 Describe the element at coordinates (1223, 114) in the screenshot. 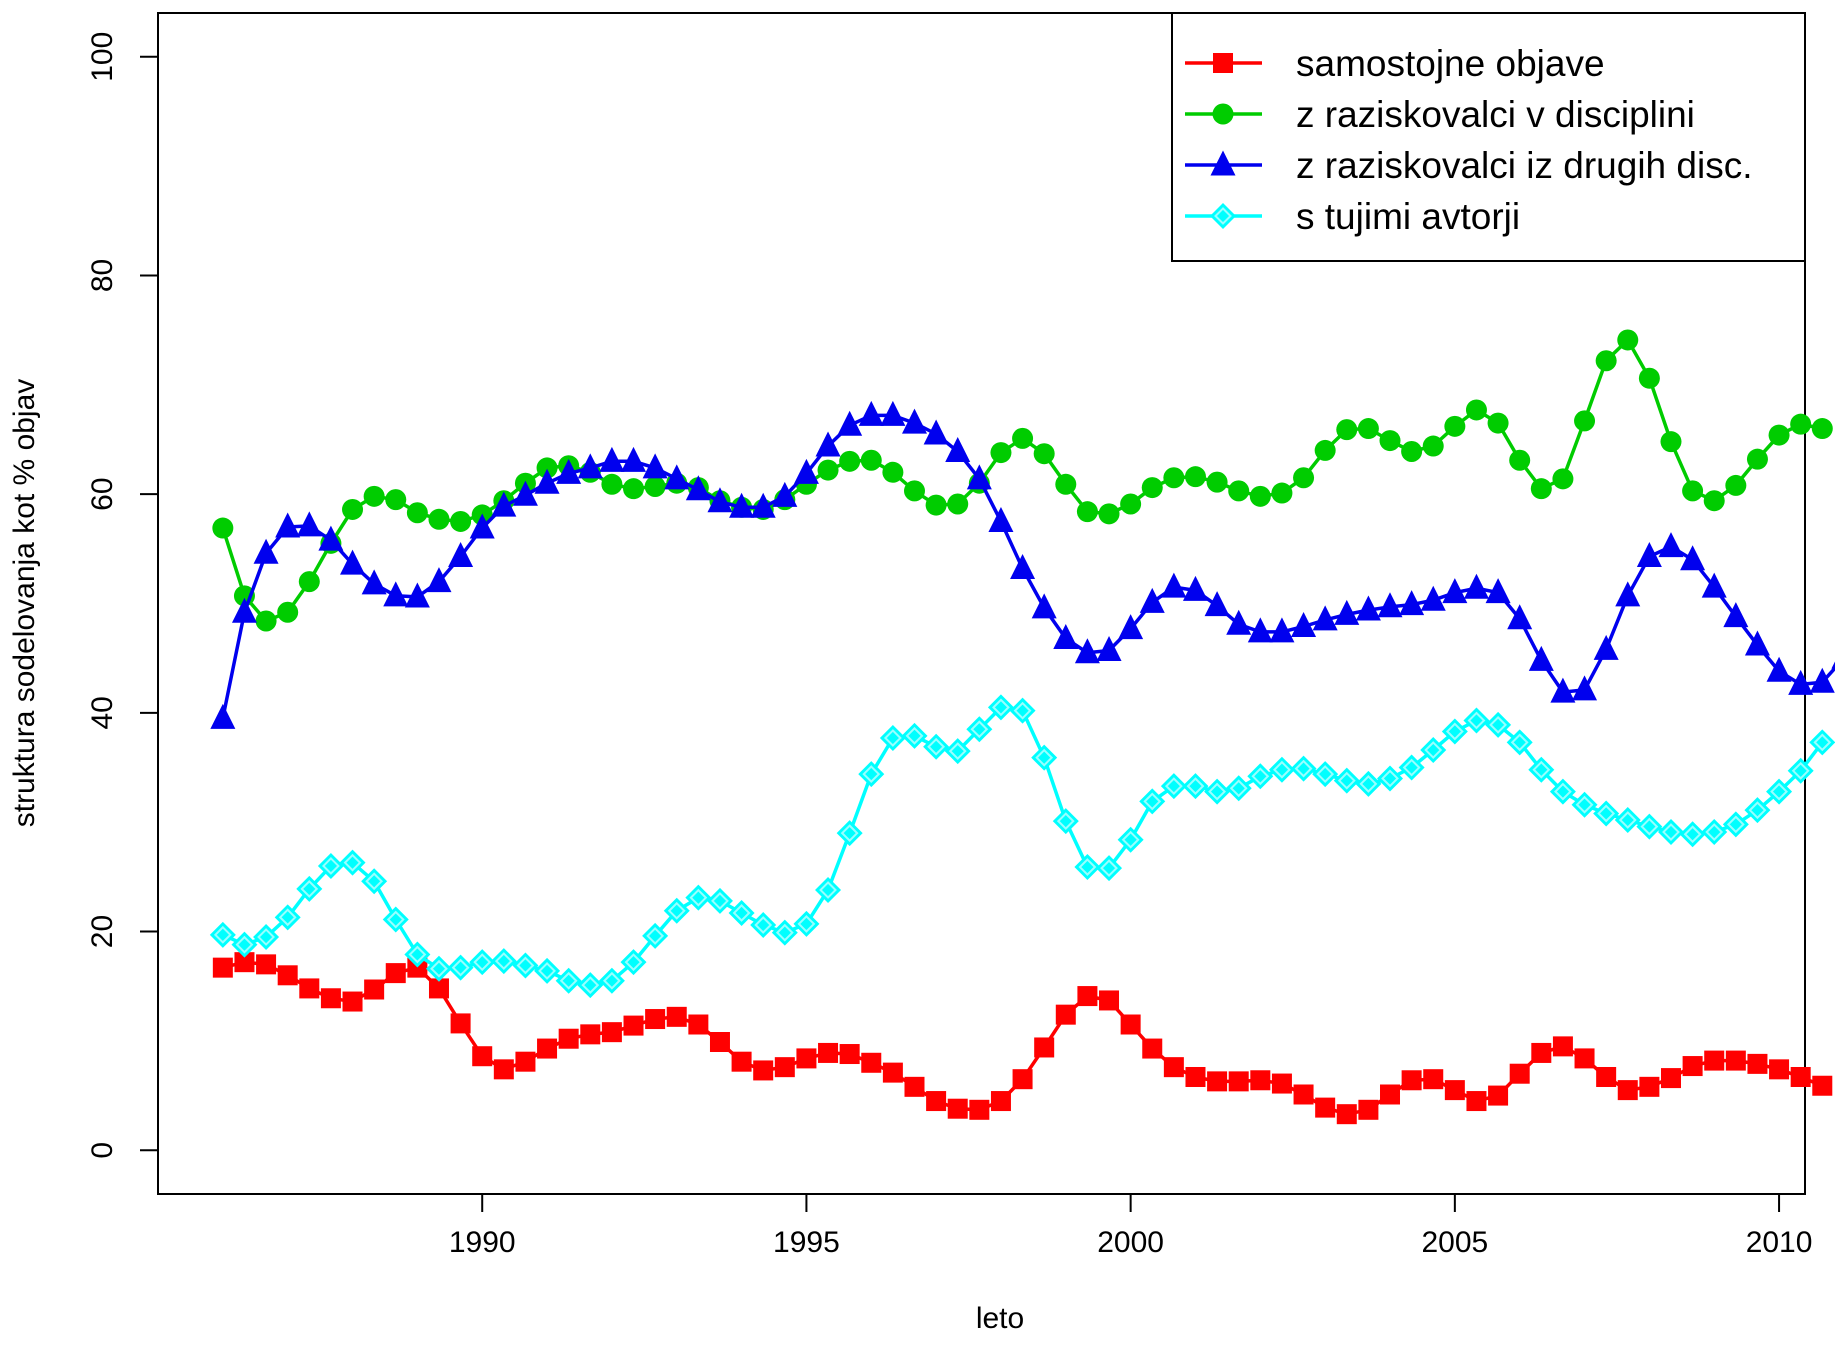

I see `legend-marker` at that location.